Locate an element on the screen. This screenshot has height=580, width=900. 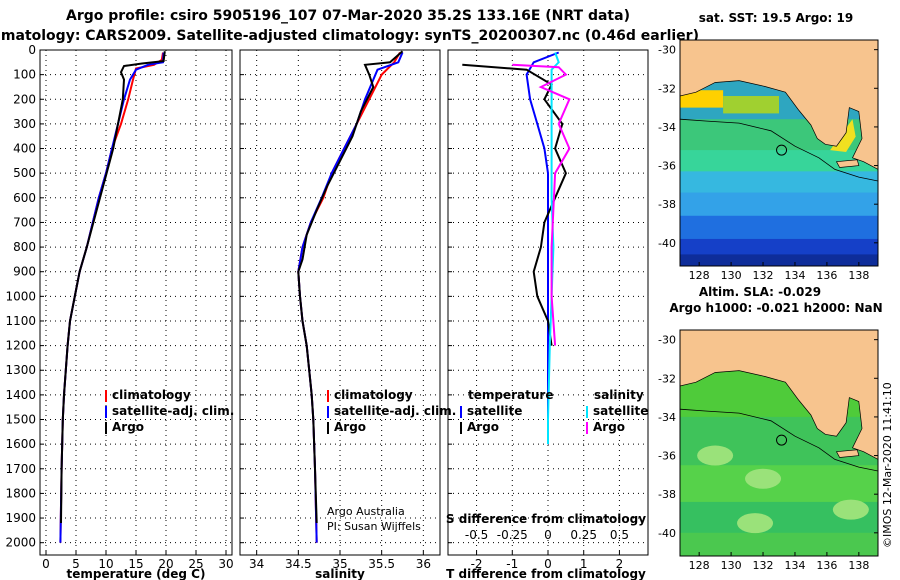
salinity-legend: climatology satellite-adj. clim. Argo is located at coordinates (391, 411).